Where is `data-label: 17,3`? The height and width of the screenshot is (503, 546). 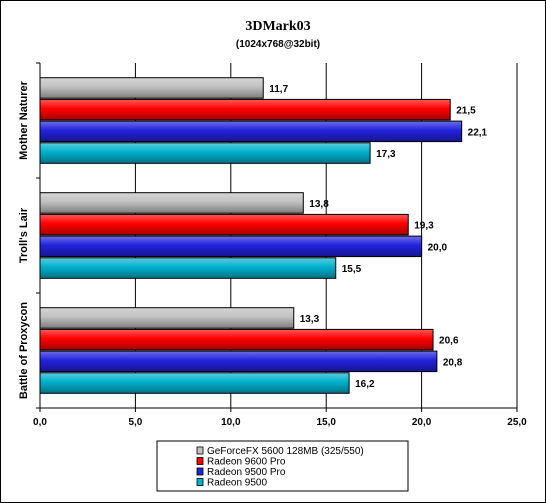 data-label: 17,3 is located at coordinates (386, 154).